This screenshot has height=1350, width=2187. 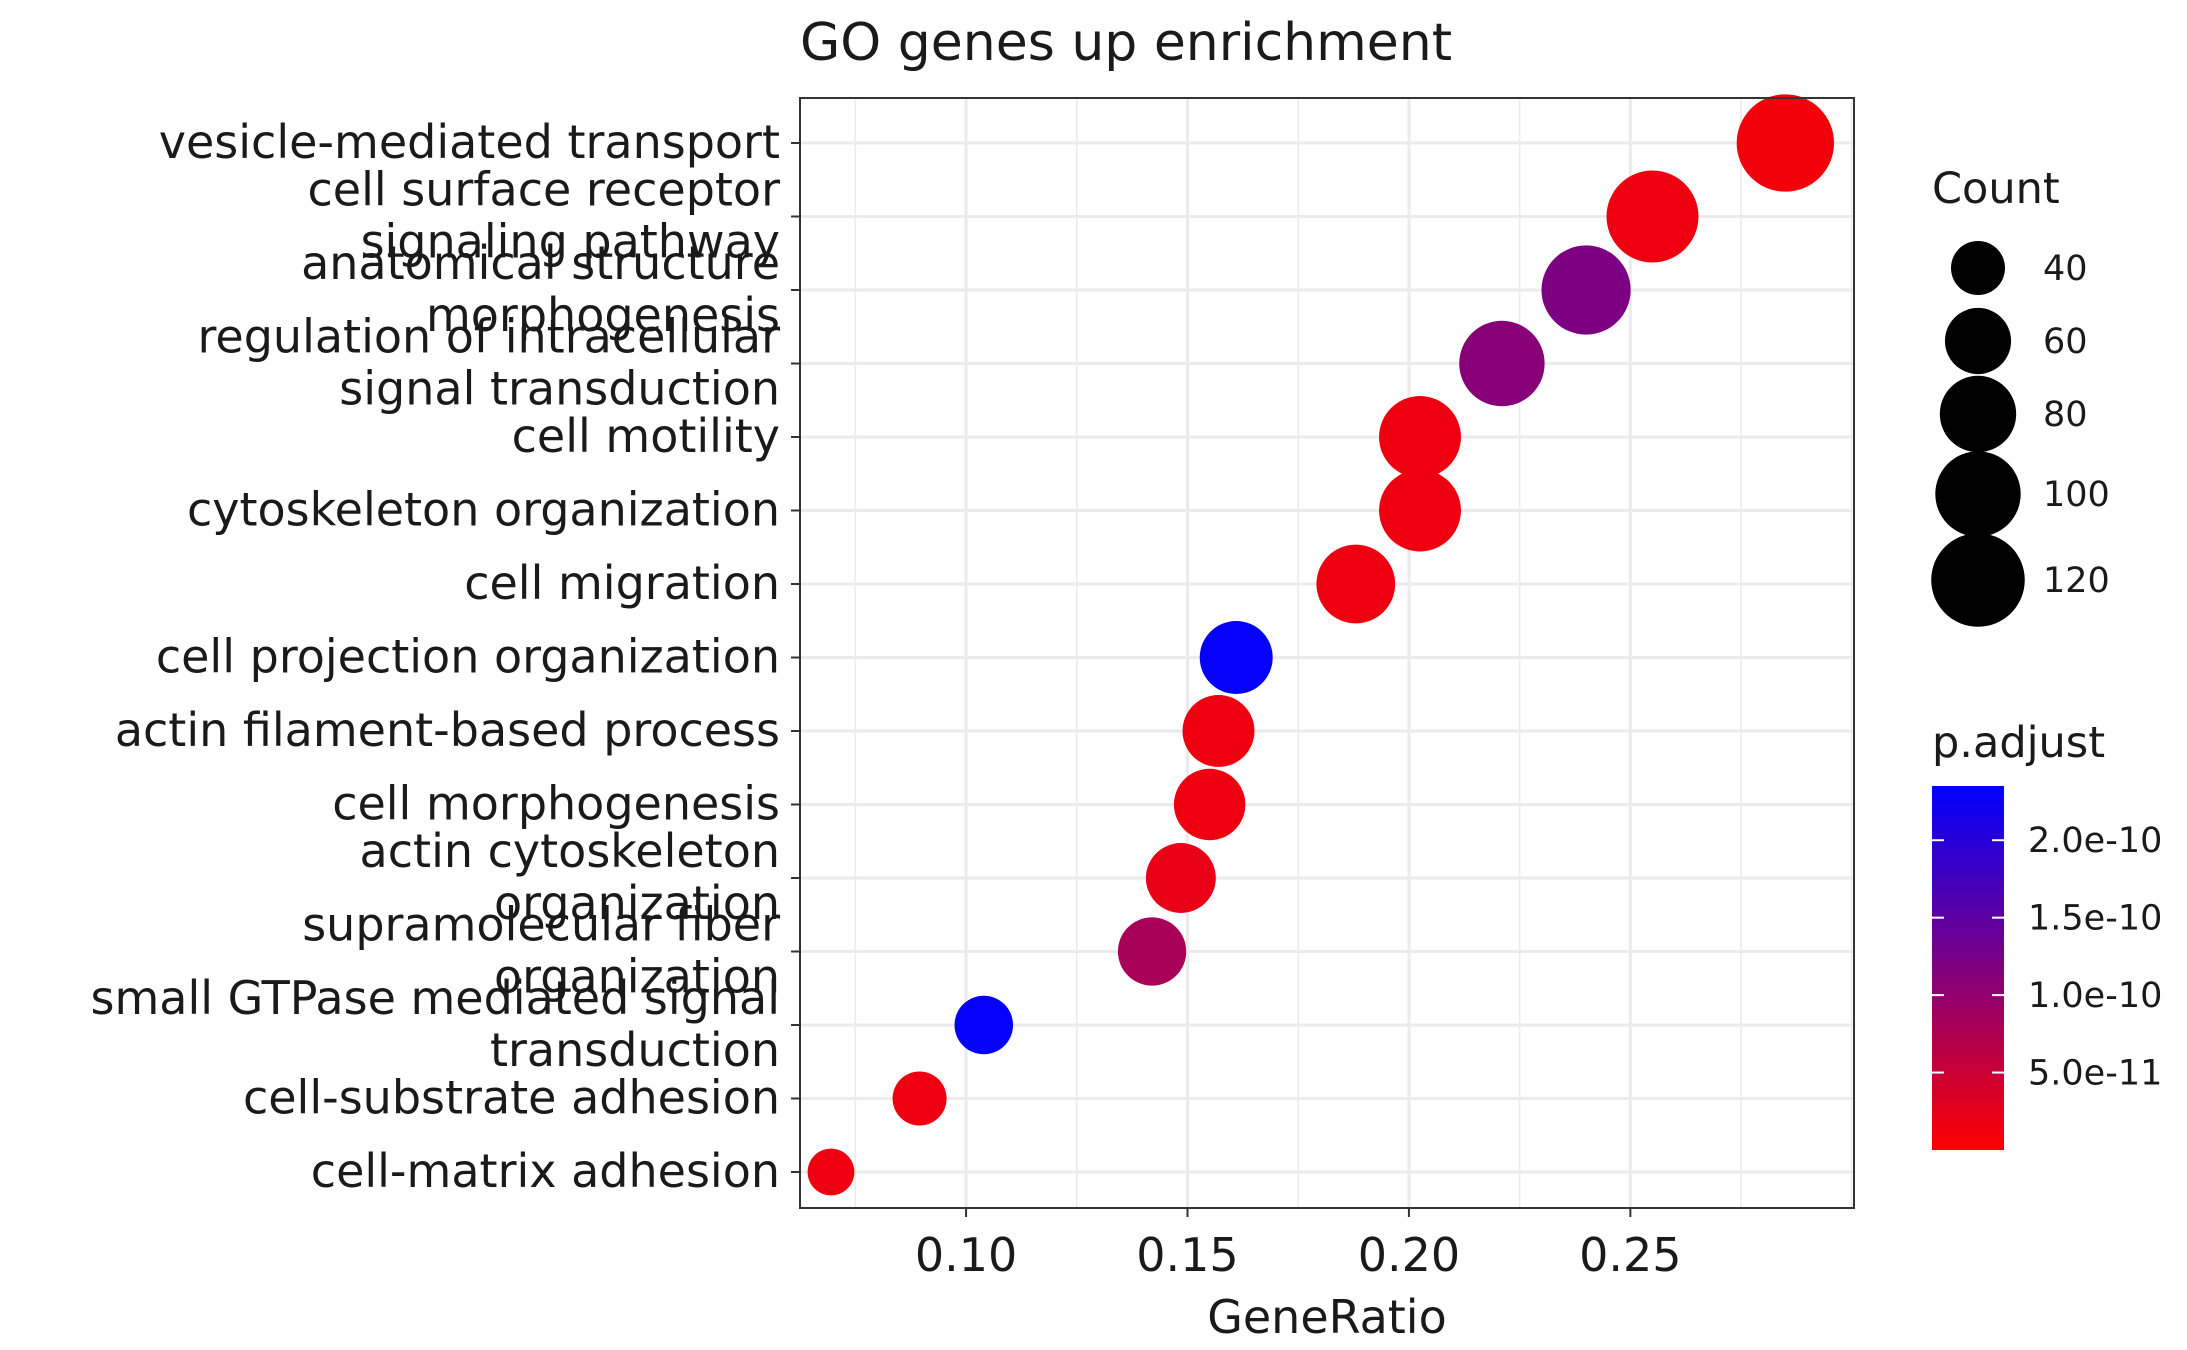 I want to click on p-adjust-legend-title: p.adjust, so click(x=2018, y=743).